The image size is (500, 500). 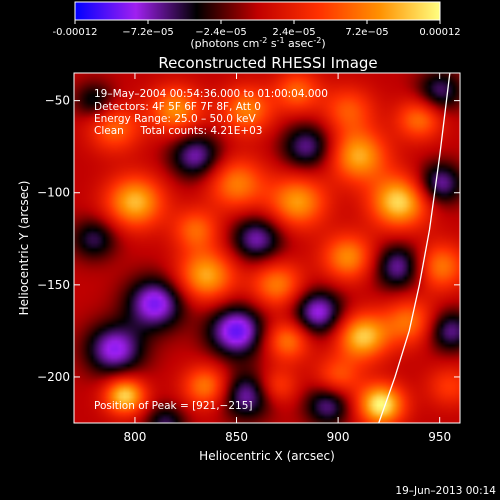 What do you see at coordinates (366, 32) in the screenshot?
I see `colorbar-tick-label: 7.2e−05` at bounding box center [366, 32].